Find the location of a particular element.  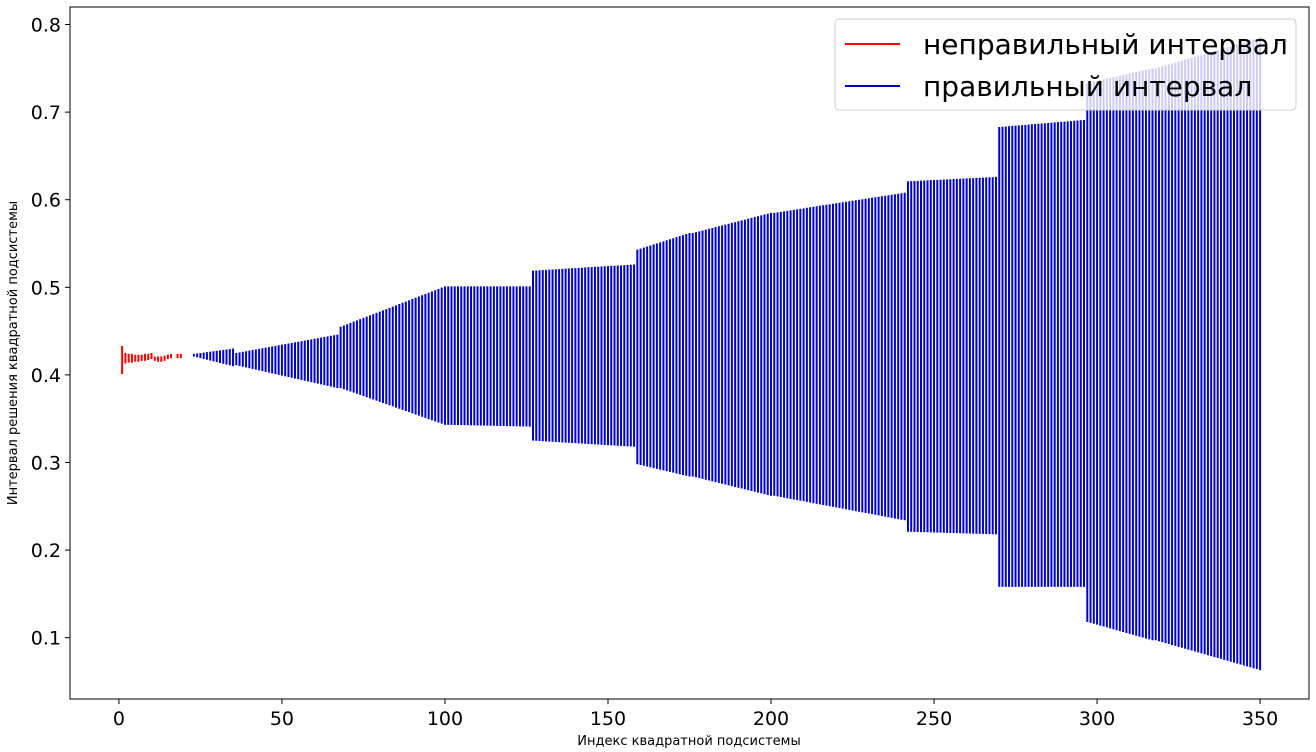

y-tick-label: 0.8 is located at coordinates (46, 26).